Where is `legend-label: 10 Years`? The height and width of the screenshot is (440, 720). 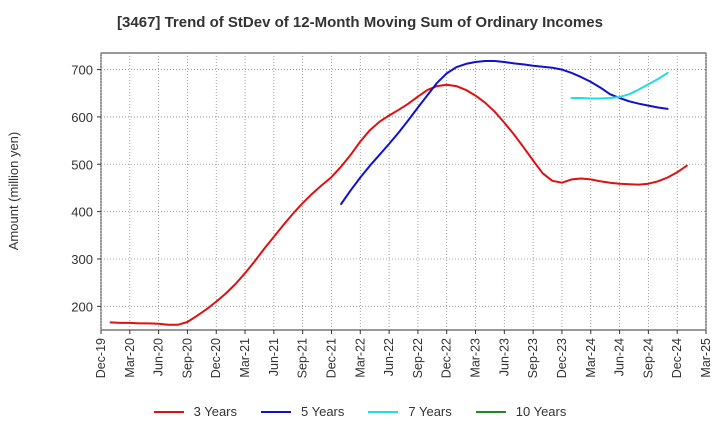
legend-label: 10 Years is located at coordinates (541, 411).